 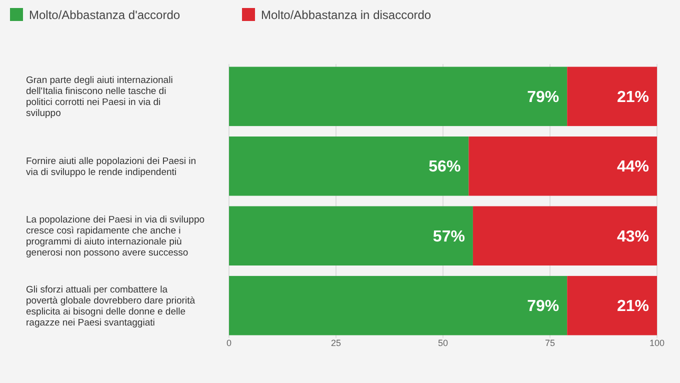 I want to click on x-tick-label: 100, so click(x=657, y=343).